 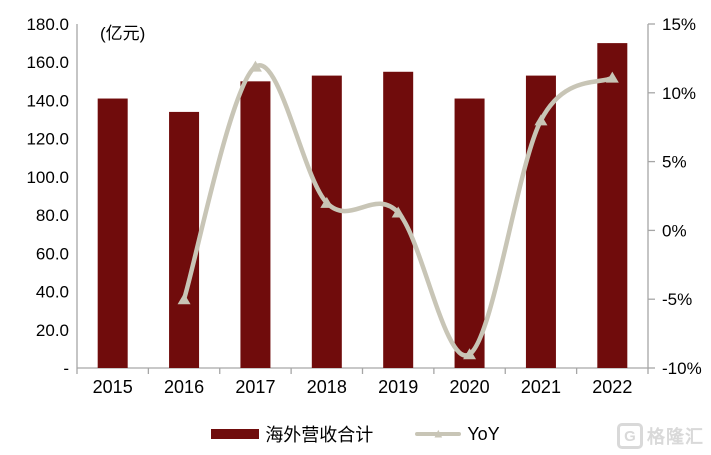 What do you see at coordinates (113, 387) in the screenshot?
I see `x-axis-label-2015: 2015` at bounding box center [113, 387].